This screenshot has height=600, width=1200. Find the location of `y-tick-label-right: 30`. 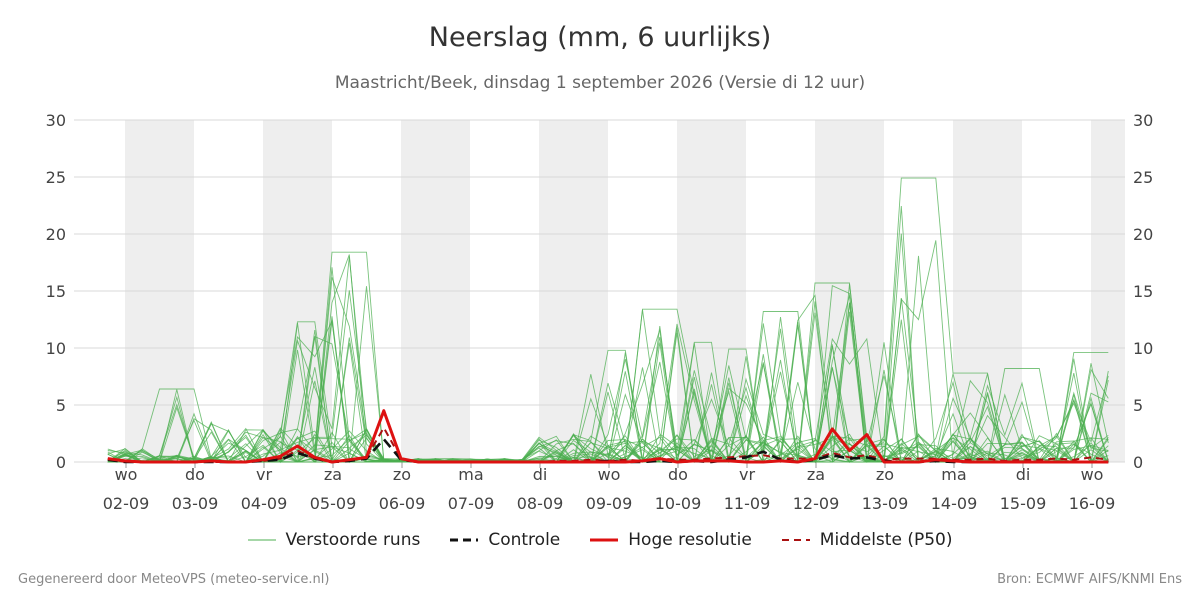

y-tick-label-right: 30 is located at coordinates (1143, 120).